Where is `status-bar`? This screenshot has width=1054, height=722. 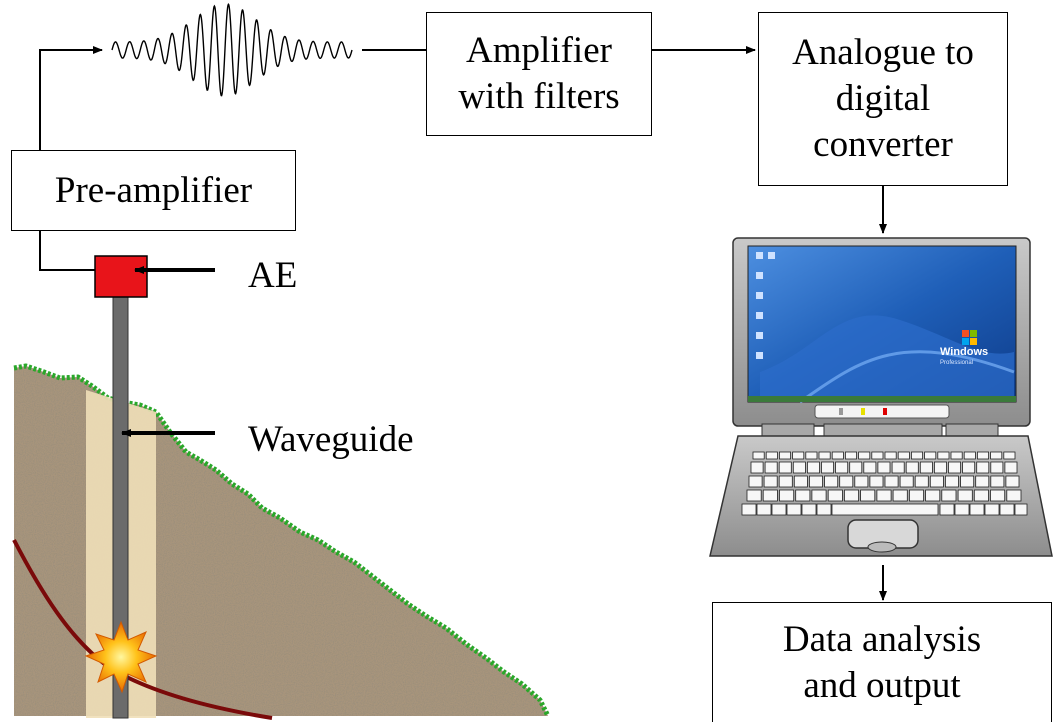 status-bar is located at coordinates (882, 411).